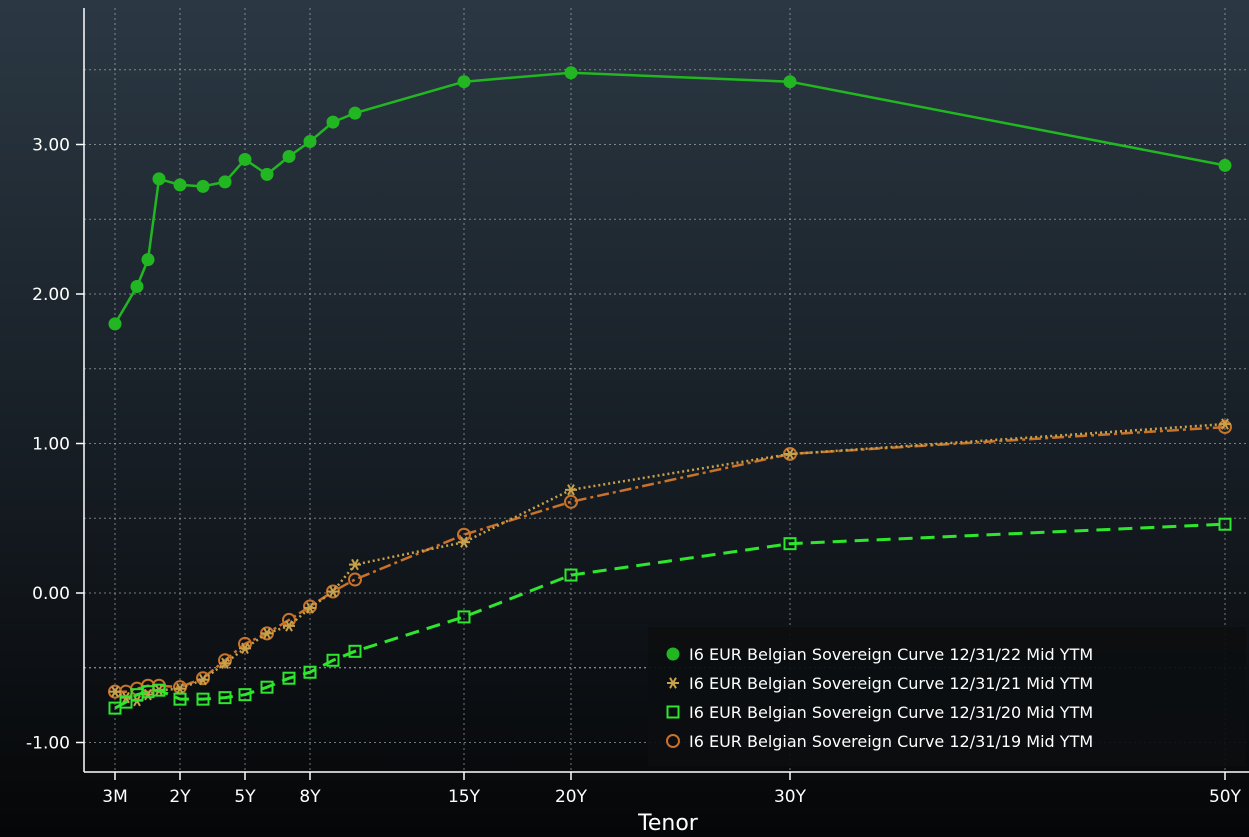  What do you see at coordinates (464, 797) in the screenshot?
I see `x-tick-label: 15Y` at bounding box center [464, 797].